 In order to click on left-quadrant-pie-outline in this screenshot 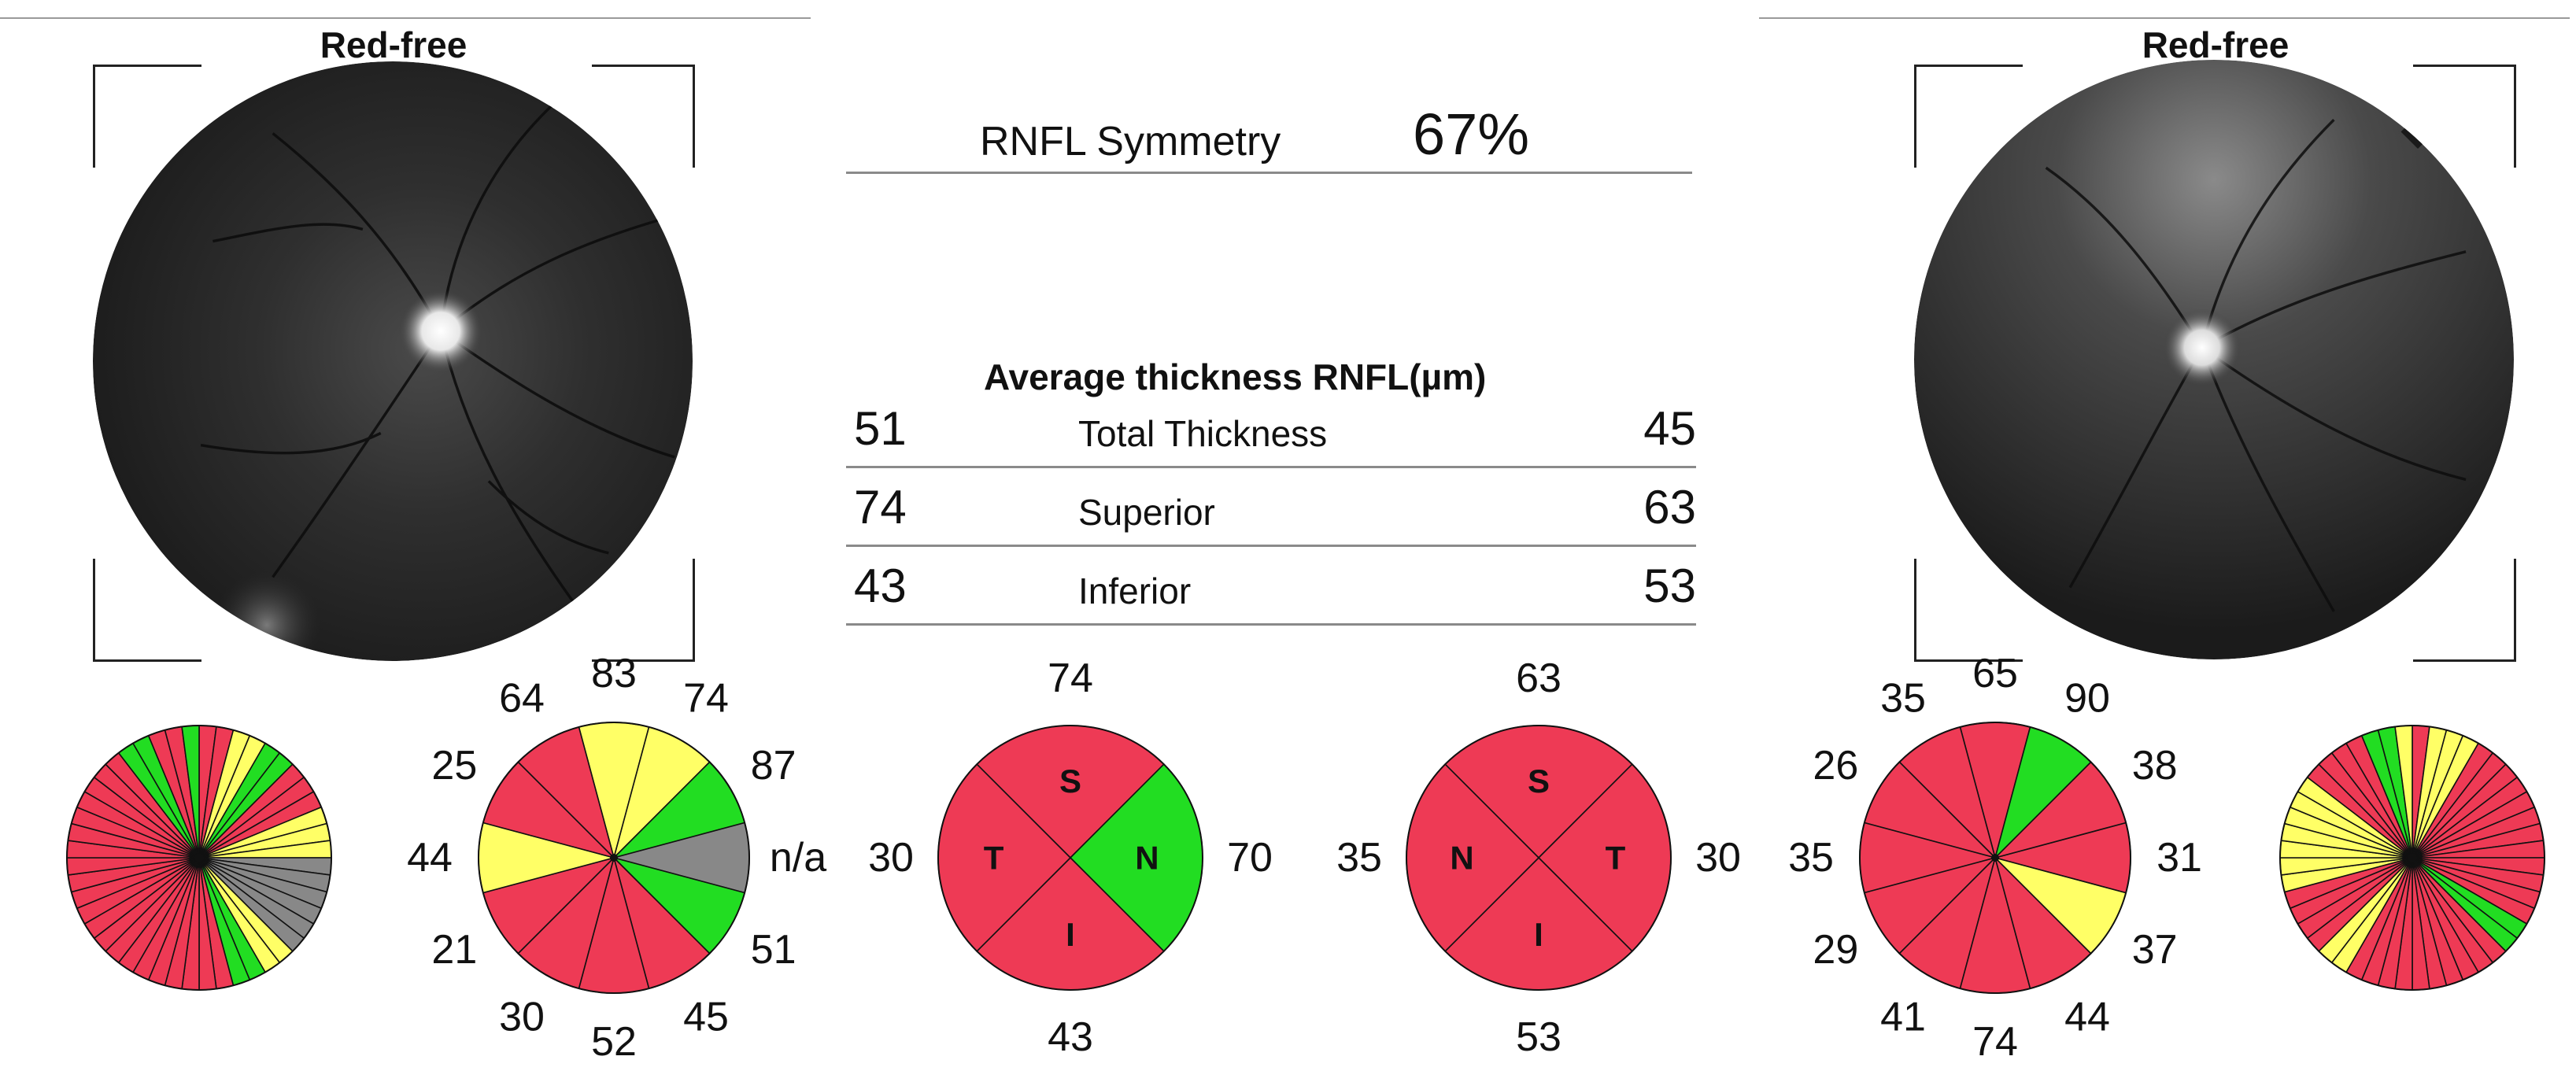, I will do `click(1070, 858)`.